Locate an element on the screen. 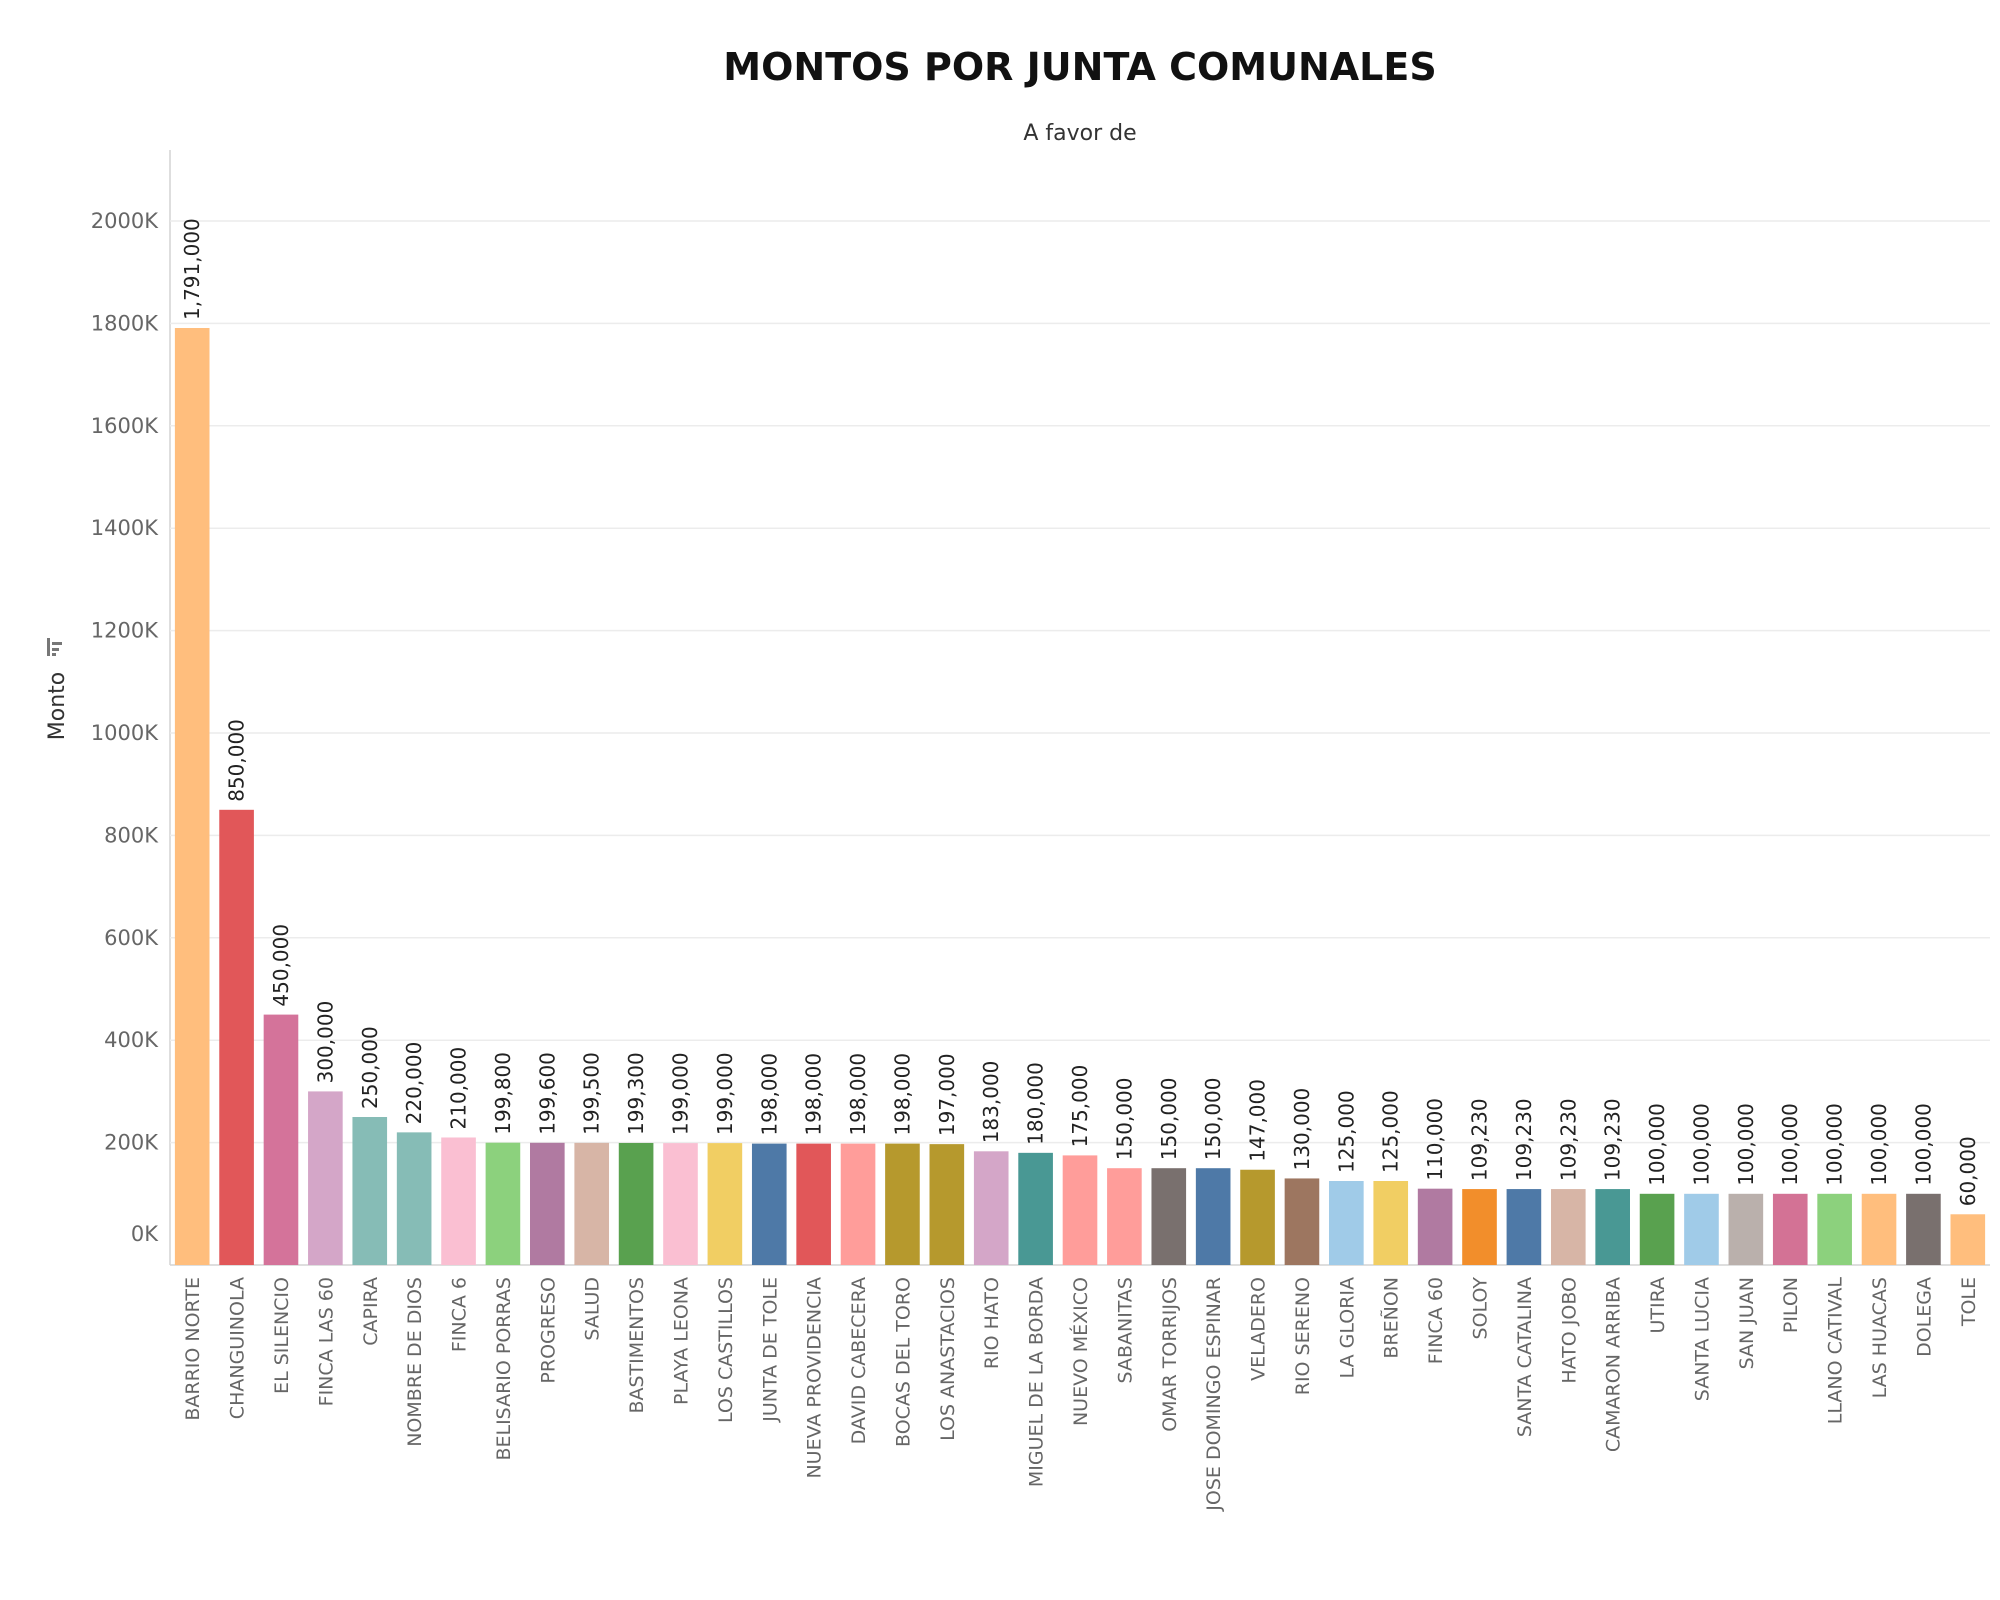 The height and width of the screenshot is (1600, 2000). bar-value-label: 210,000 is located at coordinates (459, 1088).